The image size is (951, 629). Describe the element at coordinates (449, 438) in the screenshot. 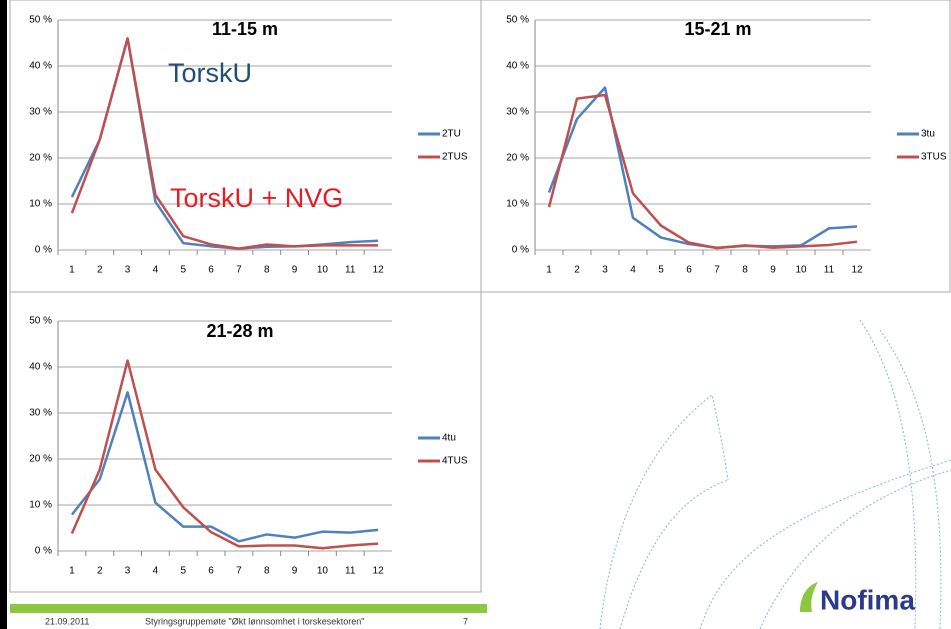

I see `legend-label: 4tu` at that location.